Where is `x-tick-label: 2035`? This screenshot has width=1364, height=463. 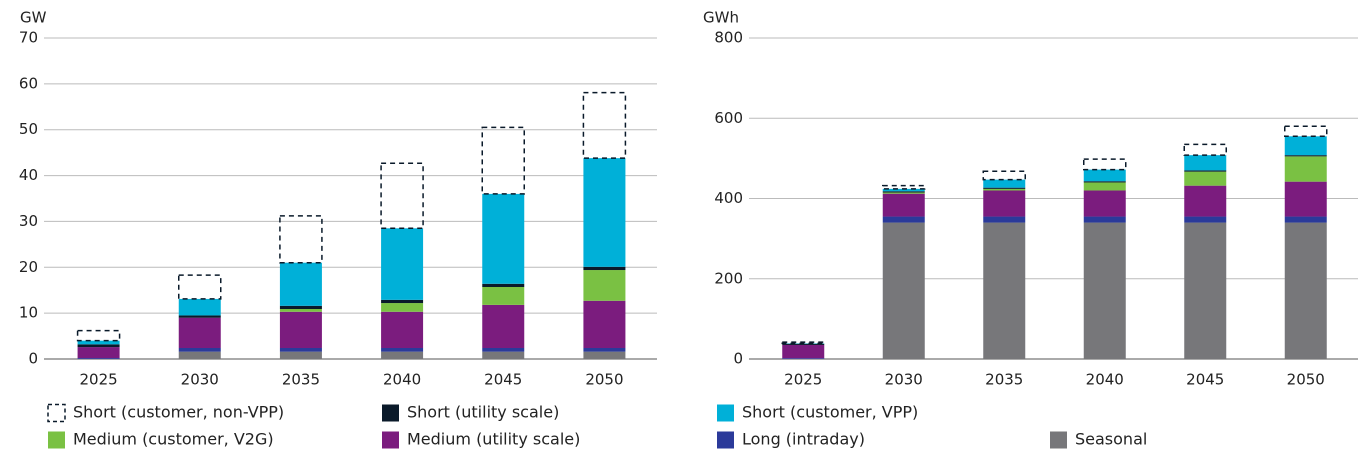 x-tick-label: 2035 is located at coordinates (1004, 380).